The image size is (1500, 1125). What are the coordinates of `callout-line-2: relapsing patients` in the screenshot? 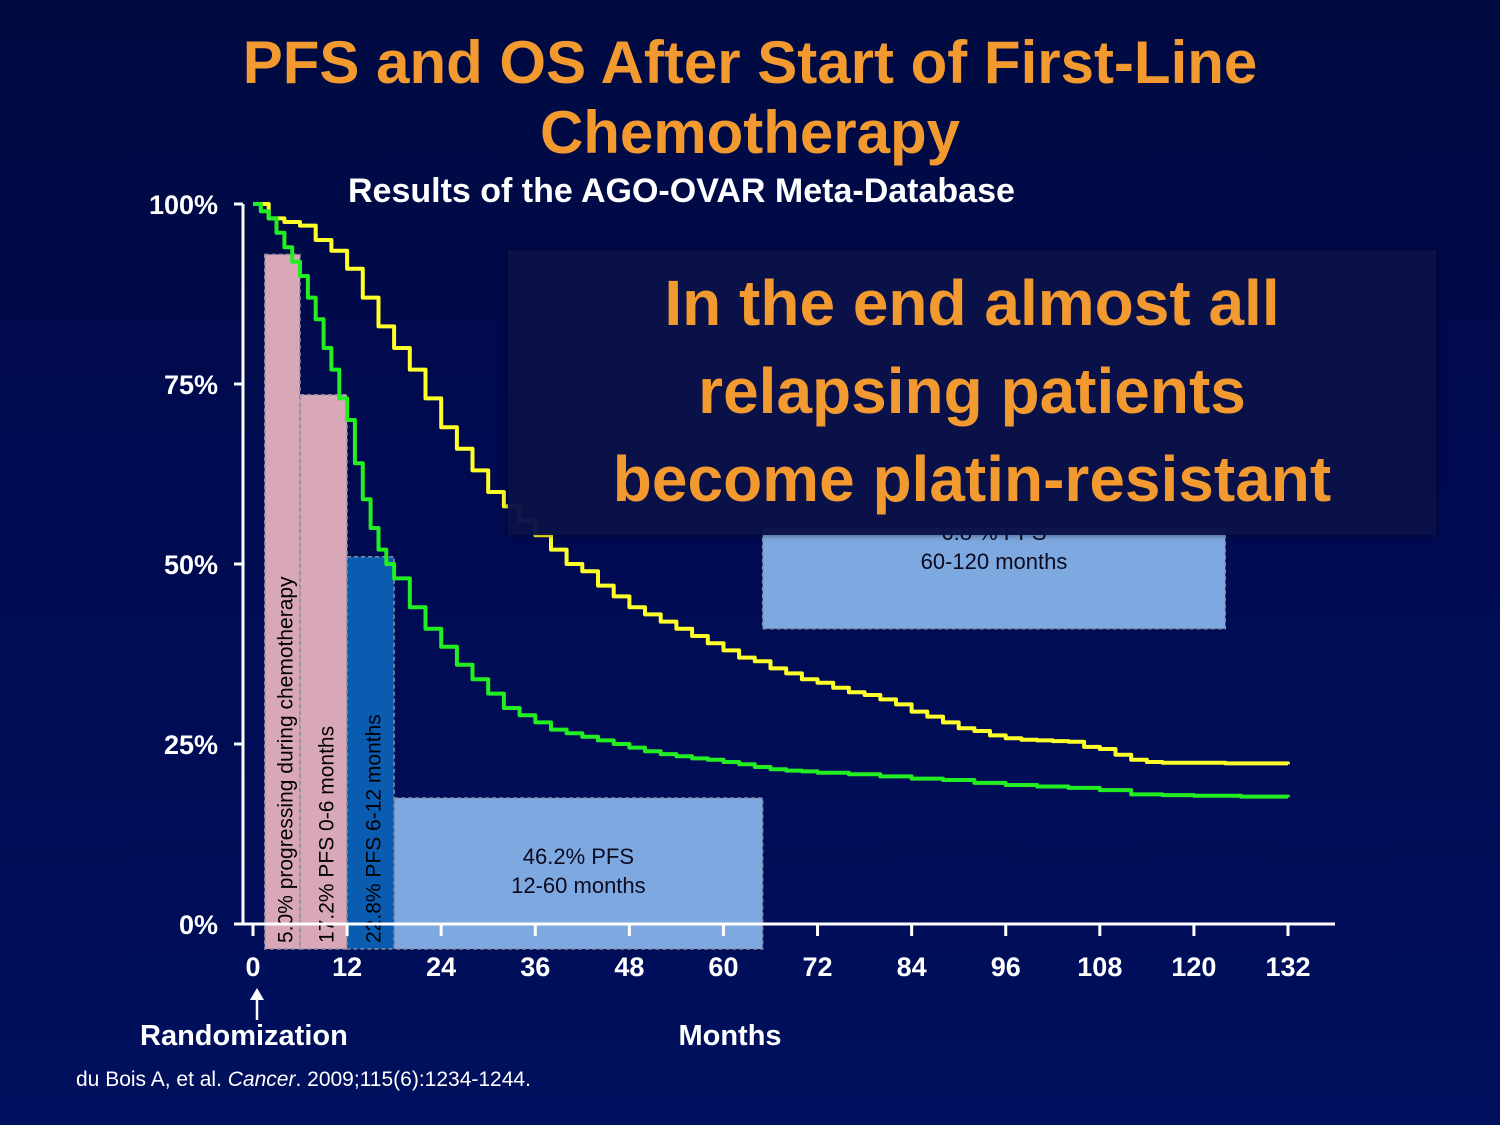 It's located at (972, 391).